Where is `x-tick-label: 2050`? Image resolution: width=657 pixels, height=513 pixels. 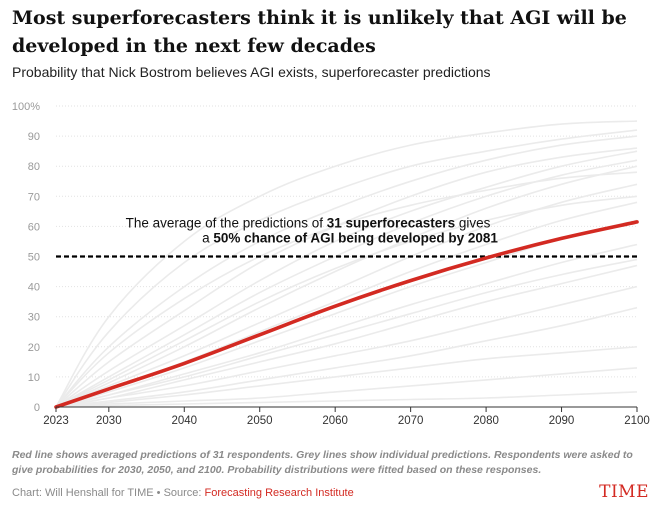 x-tick-label: 2050 is located at coordinates (260, 421).